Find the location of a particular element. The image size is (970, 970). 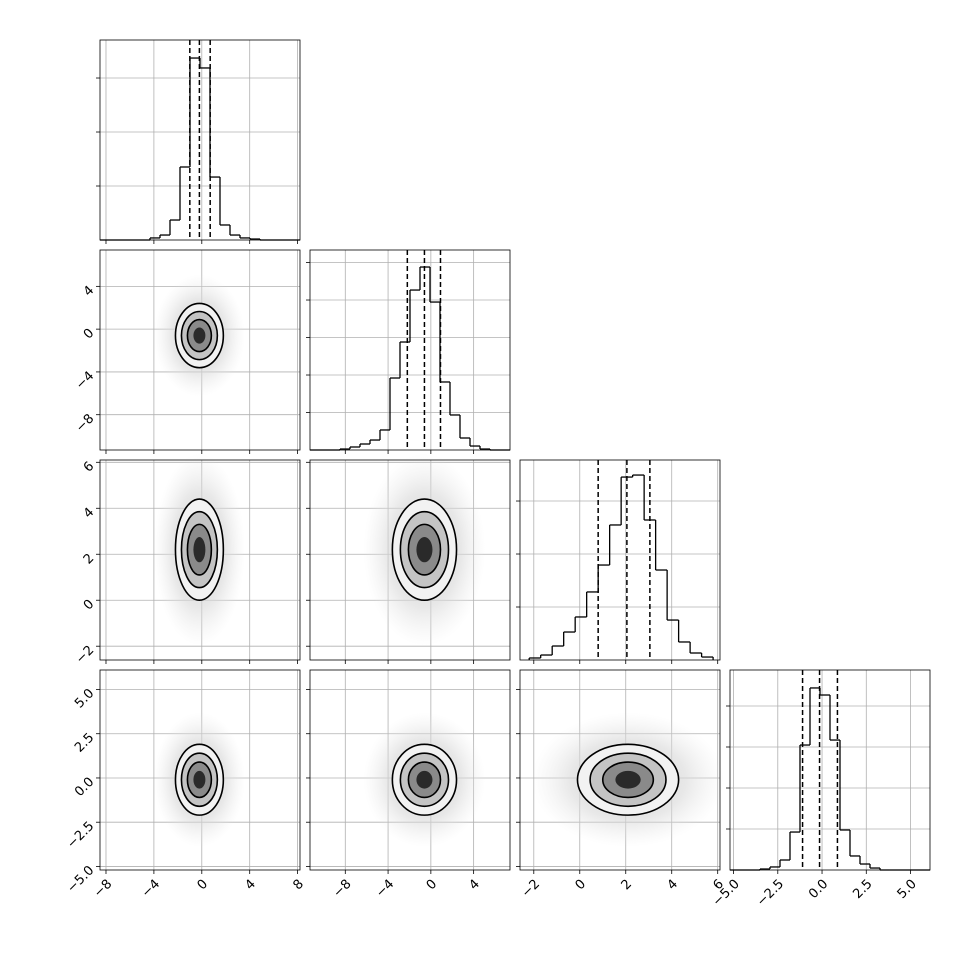

y-tick-label: 2 is located at coordinates (89, 559).